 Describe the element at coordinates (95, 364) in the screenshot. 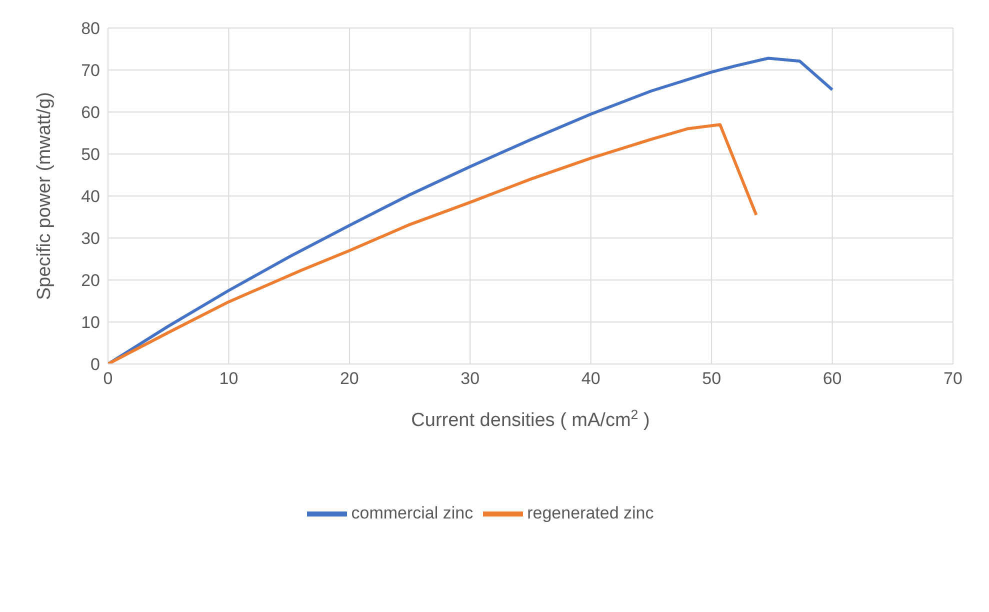

I see `y-tick-label: 0` at that location.